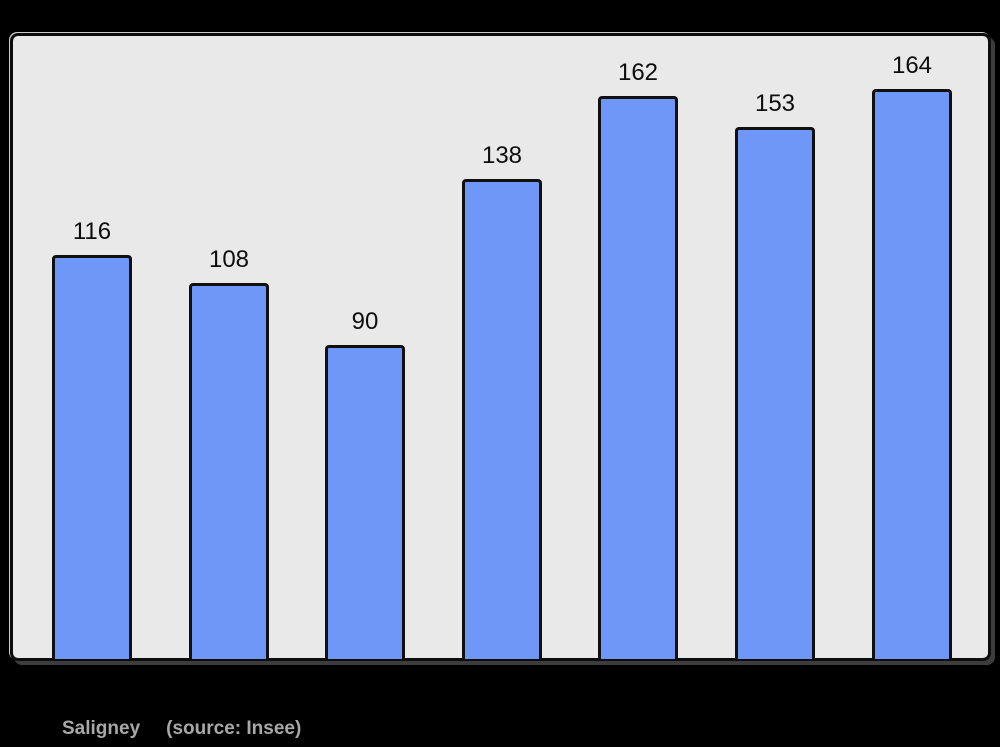 The width and height of the screenshot is (1000, 747). What do you see at coordinates (638, 72) in the screenshot?
I see `bar-value-label: 162` at bounding box center [638, 72].